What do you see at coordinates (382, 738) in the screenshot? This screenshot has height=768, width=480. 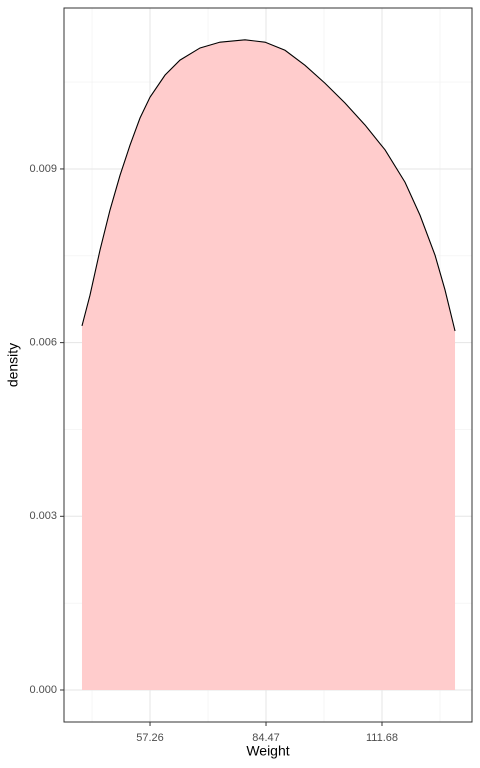 I see `x-tick-label: 111.68` at bounding box center [382, 738].